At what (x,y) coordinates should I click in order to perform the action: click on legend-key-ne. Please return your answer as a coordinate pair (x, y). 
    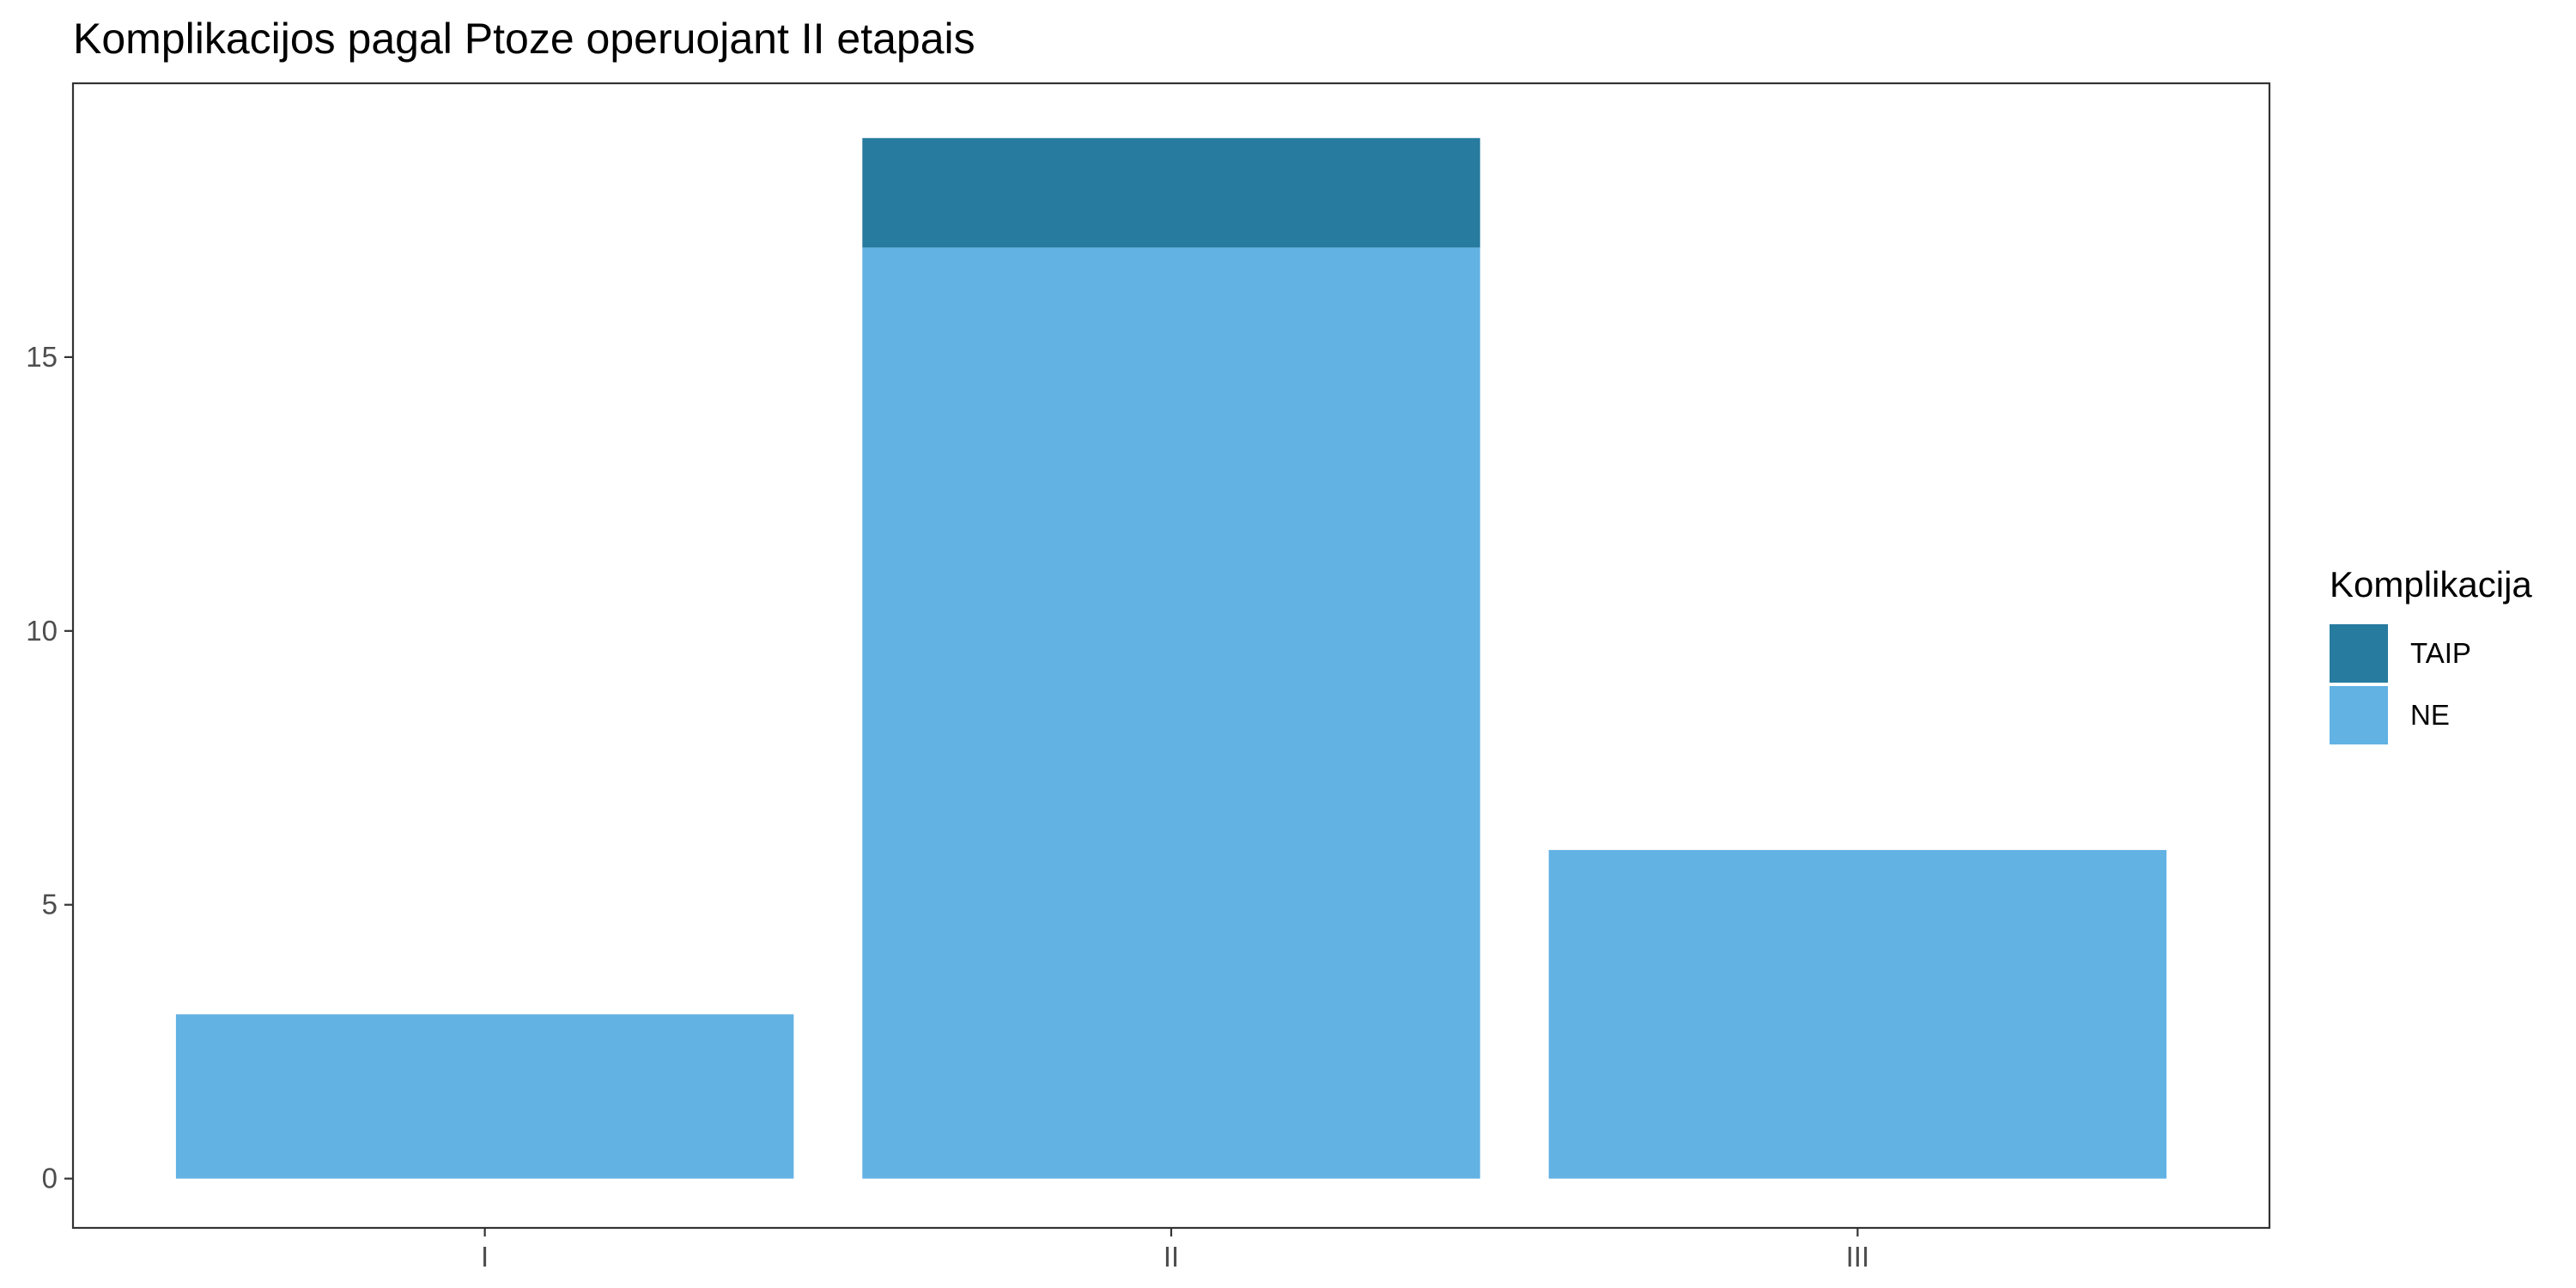
    Looking at the image, I should click on (2359, 715).